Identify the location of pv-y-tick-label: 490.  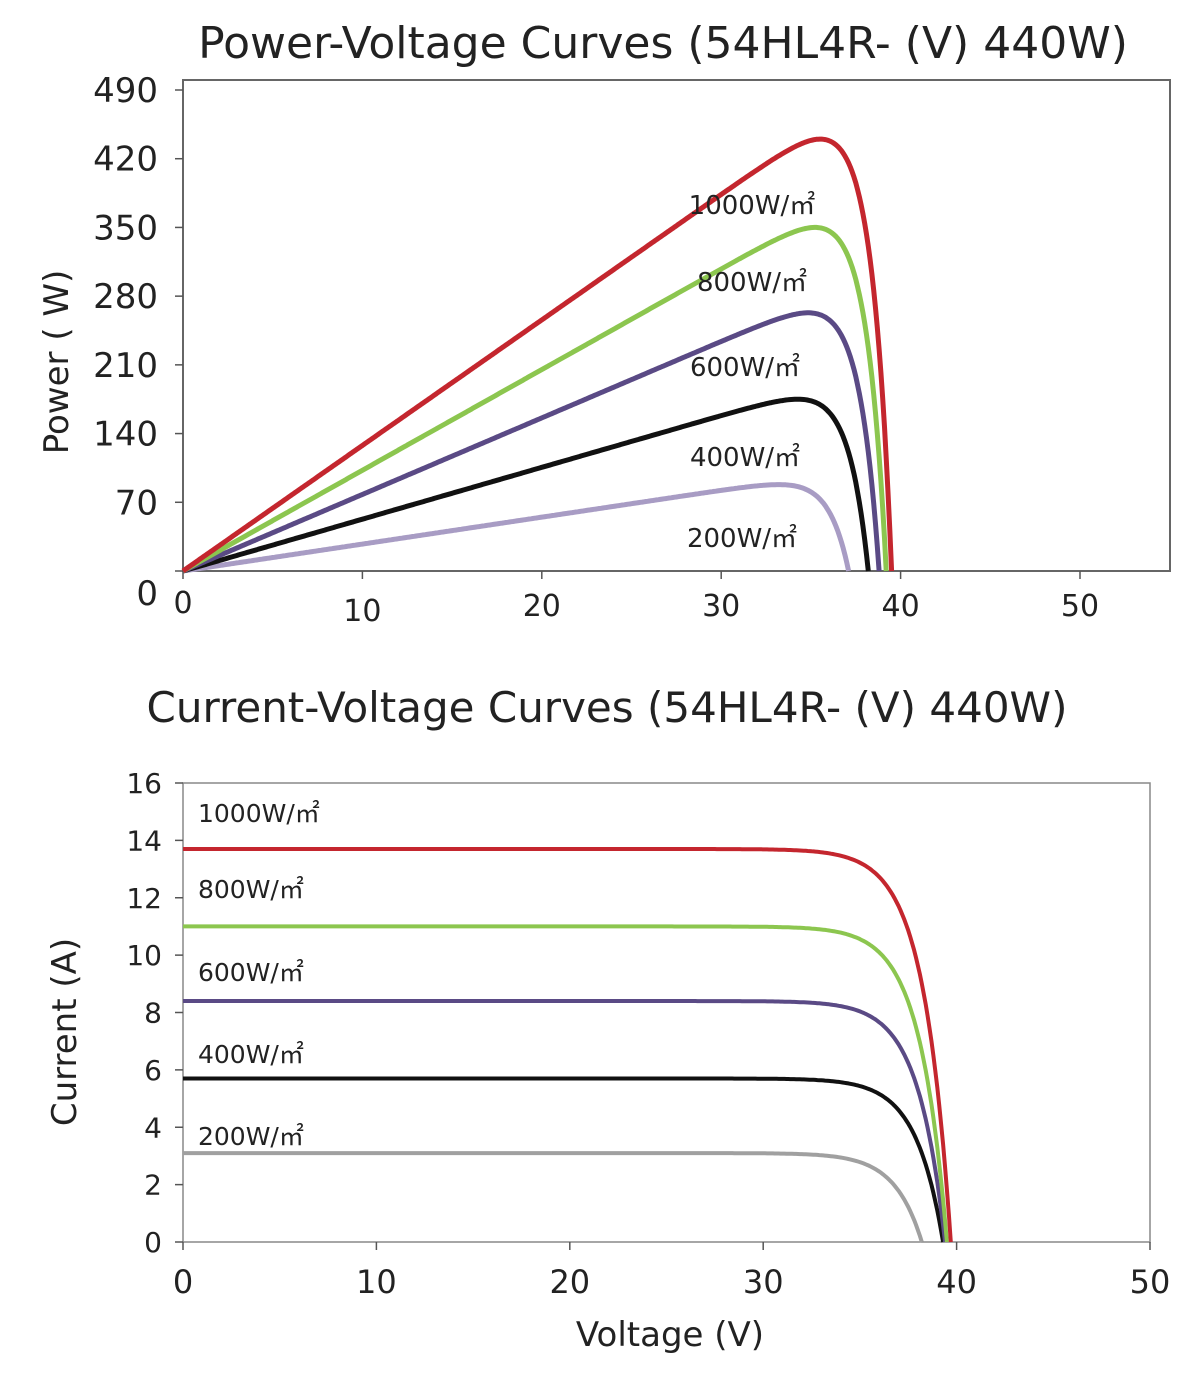
(125, 91).